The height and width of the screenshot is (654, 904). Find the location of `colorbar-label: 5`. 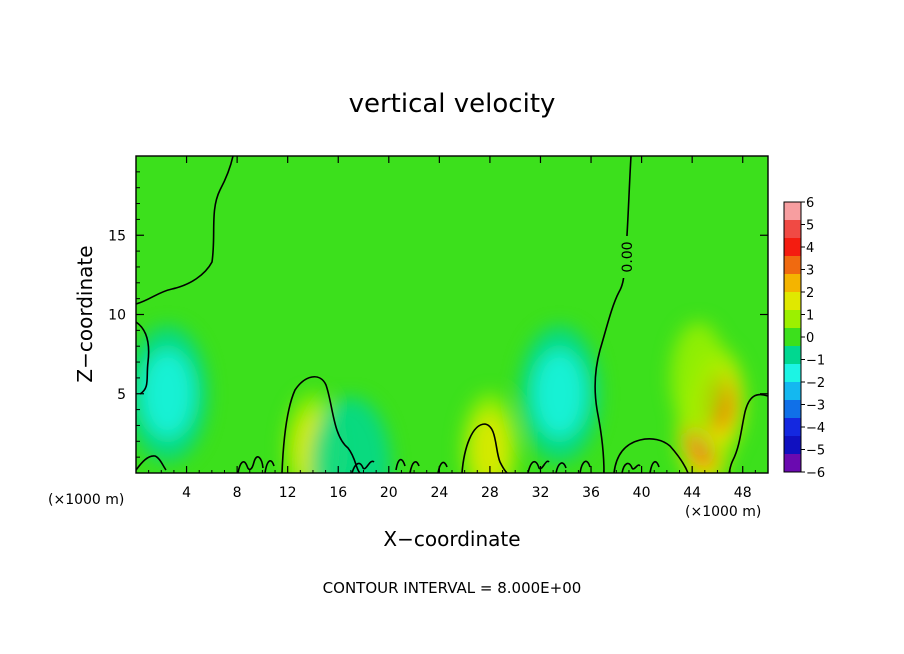

colorbar-label: 5 is located at coordinates (810, 226).